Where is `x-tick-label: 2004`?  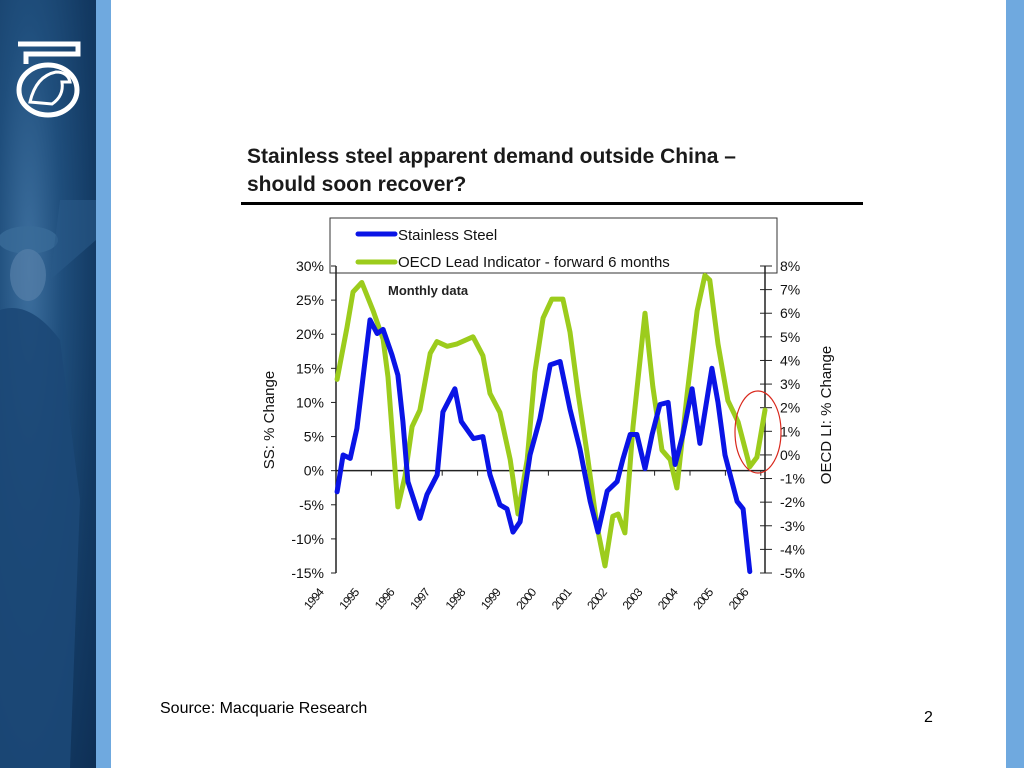
x-tick-label: 2004 is located at coordinates (668, 598).